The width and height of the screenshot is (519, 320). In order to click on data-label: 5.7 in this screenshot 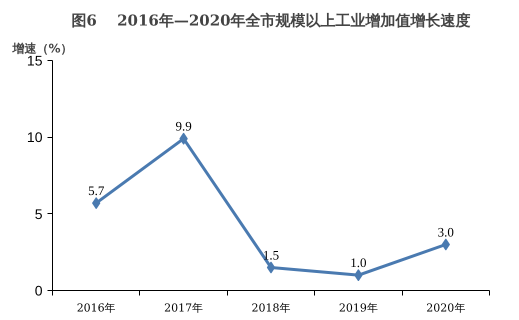, I will do `click(96, 190)`.